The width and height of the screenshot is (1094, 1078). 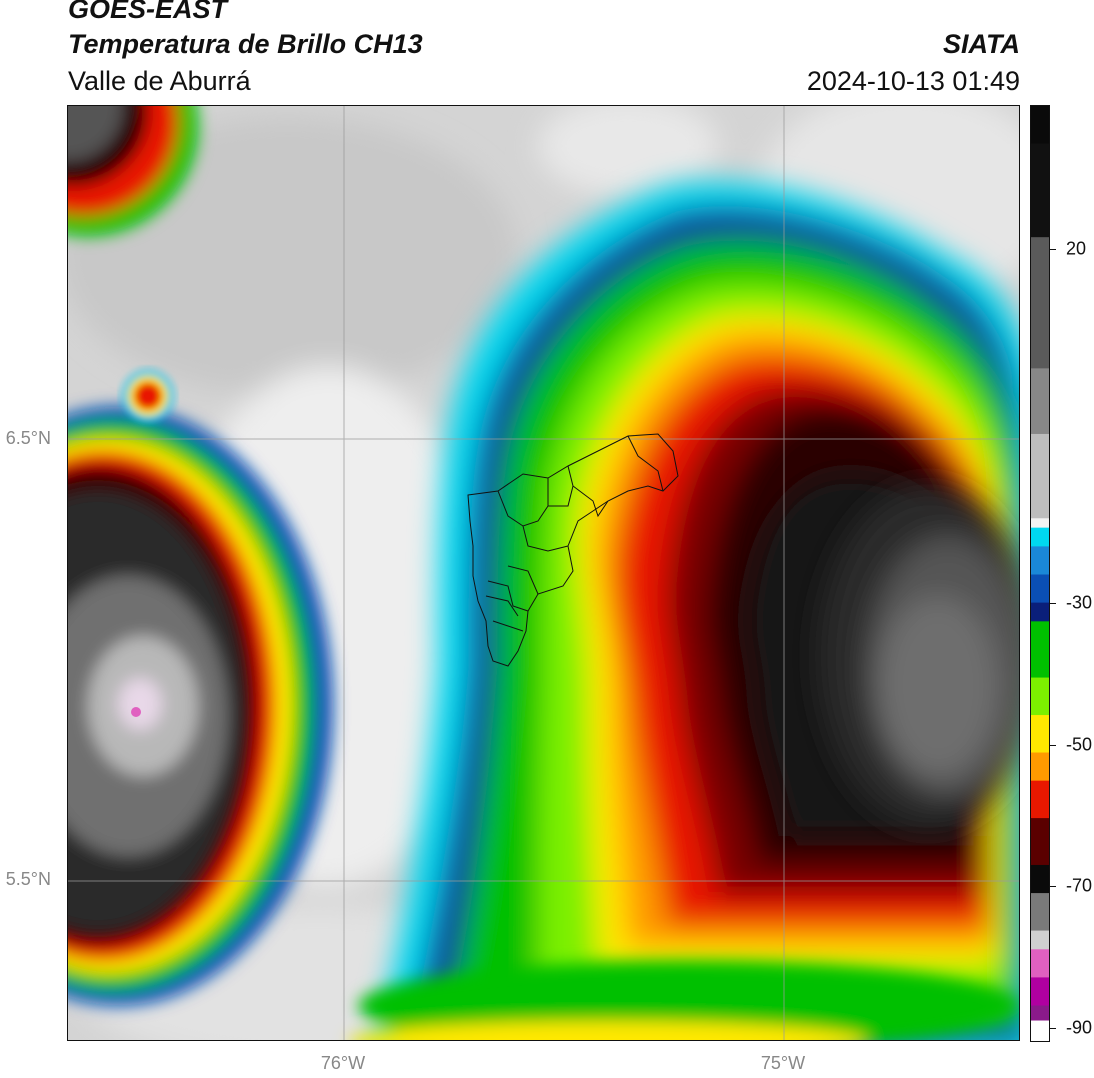 What do you see at coordinates (245, 44) in the screenshot?
I see `product-title: Temperatura de Brillo CH13` at bounding box center [245, 44].